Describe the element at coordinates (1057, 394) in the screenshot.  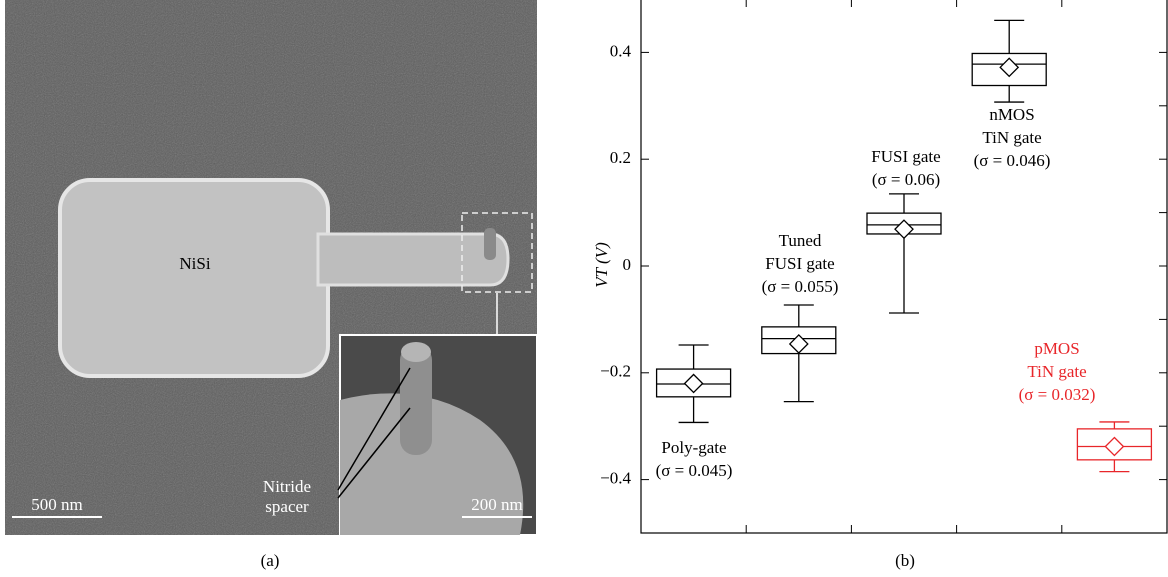
I see `box-annotation: (σ = 0.032)` at that location.